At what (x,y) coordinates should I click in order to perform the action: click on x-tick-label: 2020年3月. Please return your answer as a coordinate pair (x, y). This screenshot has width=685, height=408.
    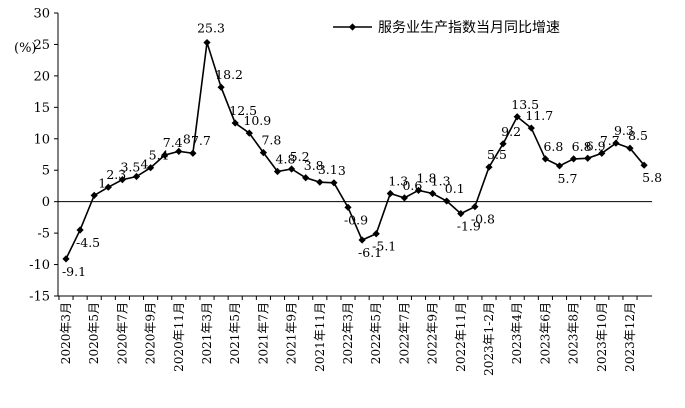
    Looking at the image, I should click on (66, 333).